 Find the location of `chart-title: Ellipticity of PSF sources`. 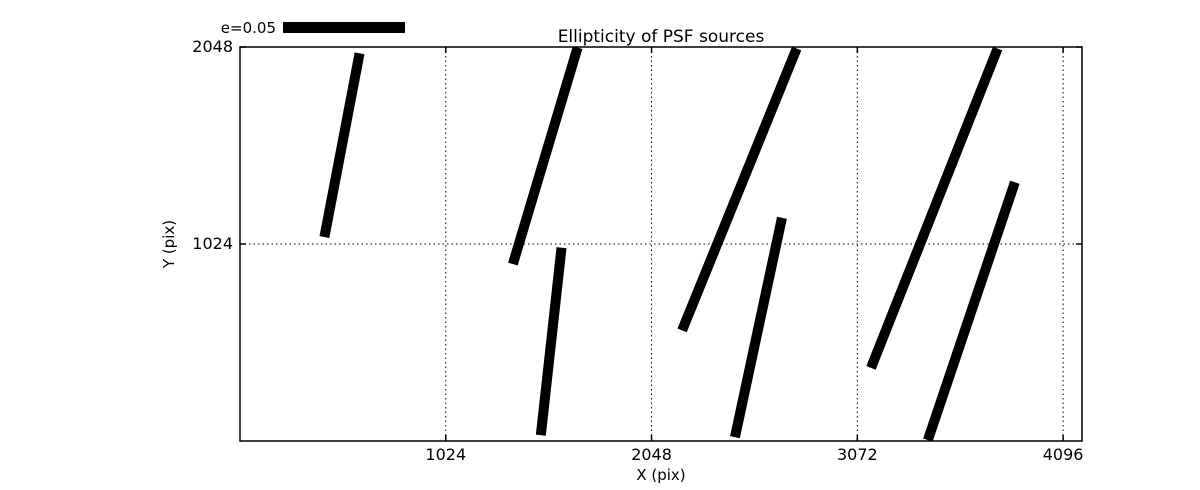

chart-title: Ellipticity of PSF sources is located at coordinates (661, 37).